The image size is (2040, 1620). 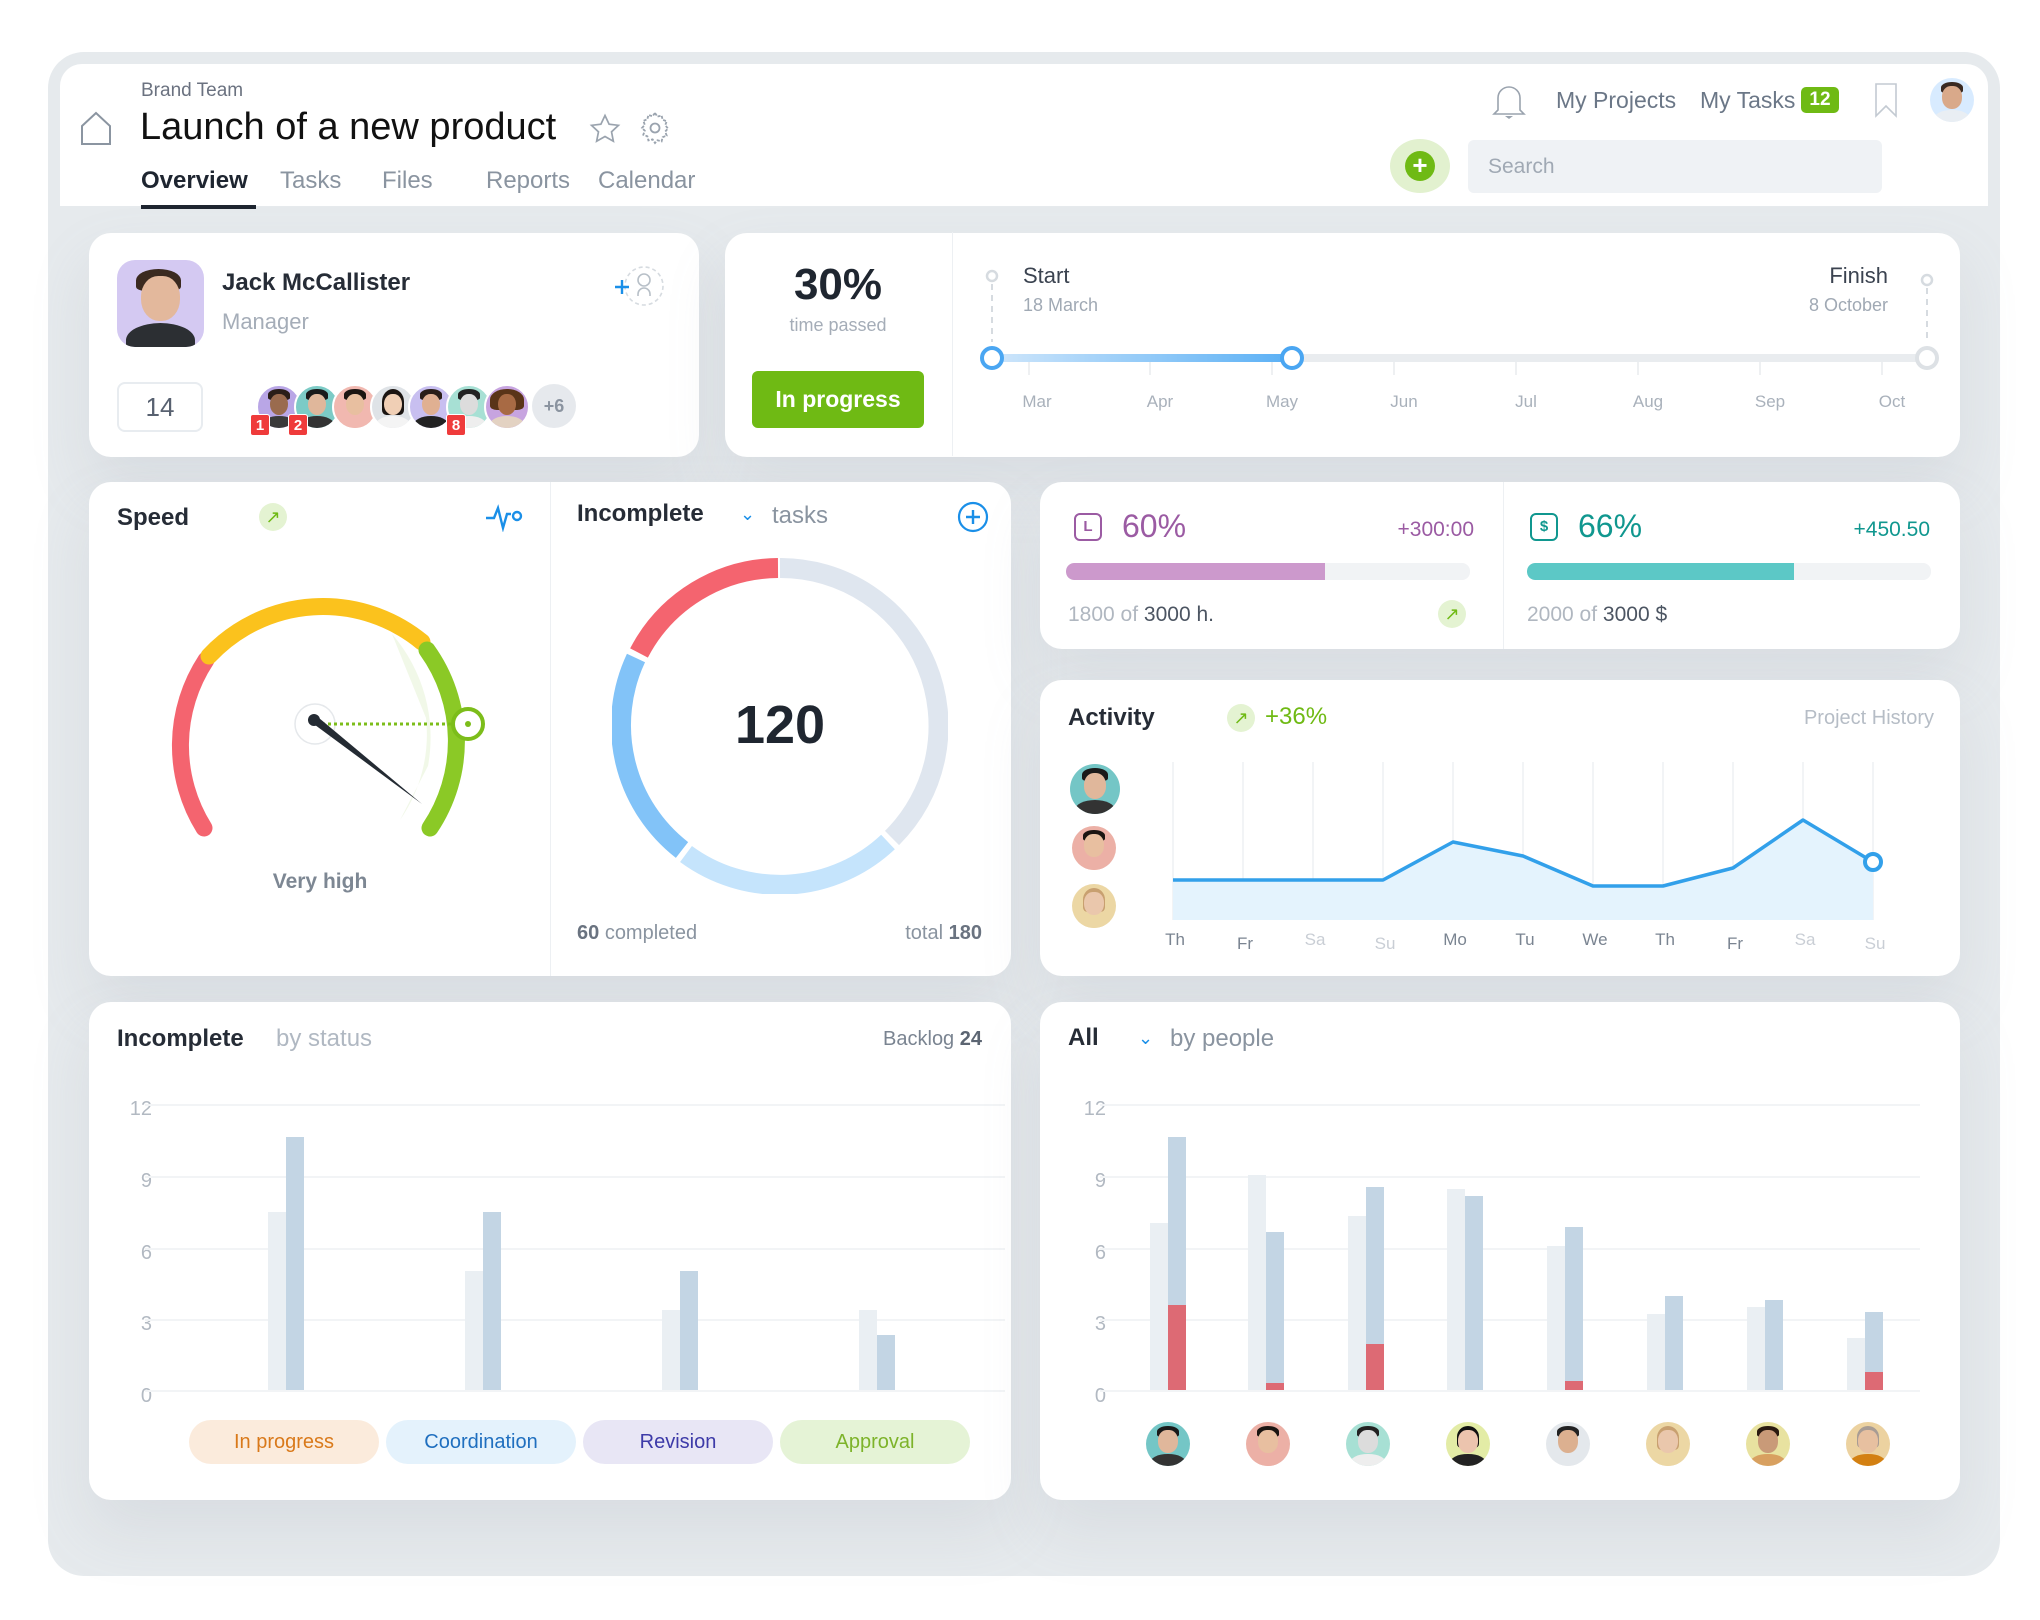 I want to click on tab-calendar: Calendar, so click(x=647, y=180).